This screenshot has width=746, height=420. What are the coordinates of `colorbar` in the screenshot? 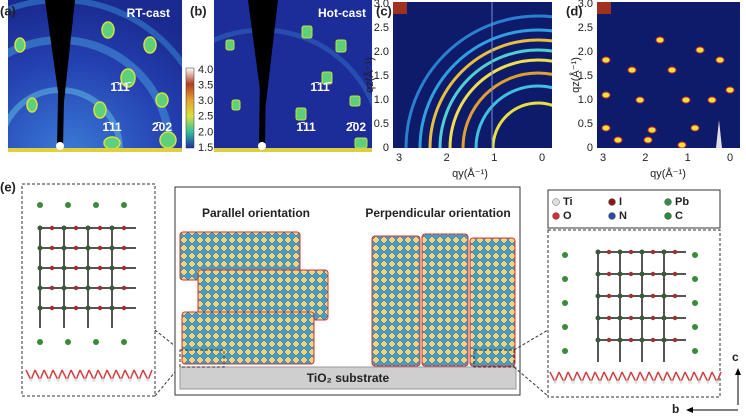 It's located at (190, 108).